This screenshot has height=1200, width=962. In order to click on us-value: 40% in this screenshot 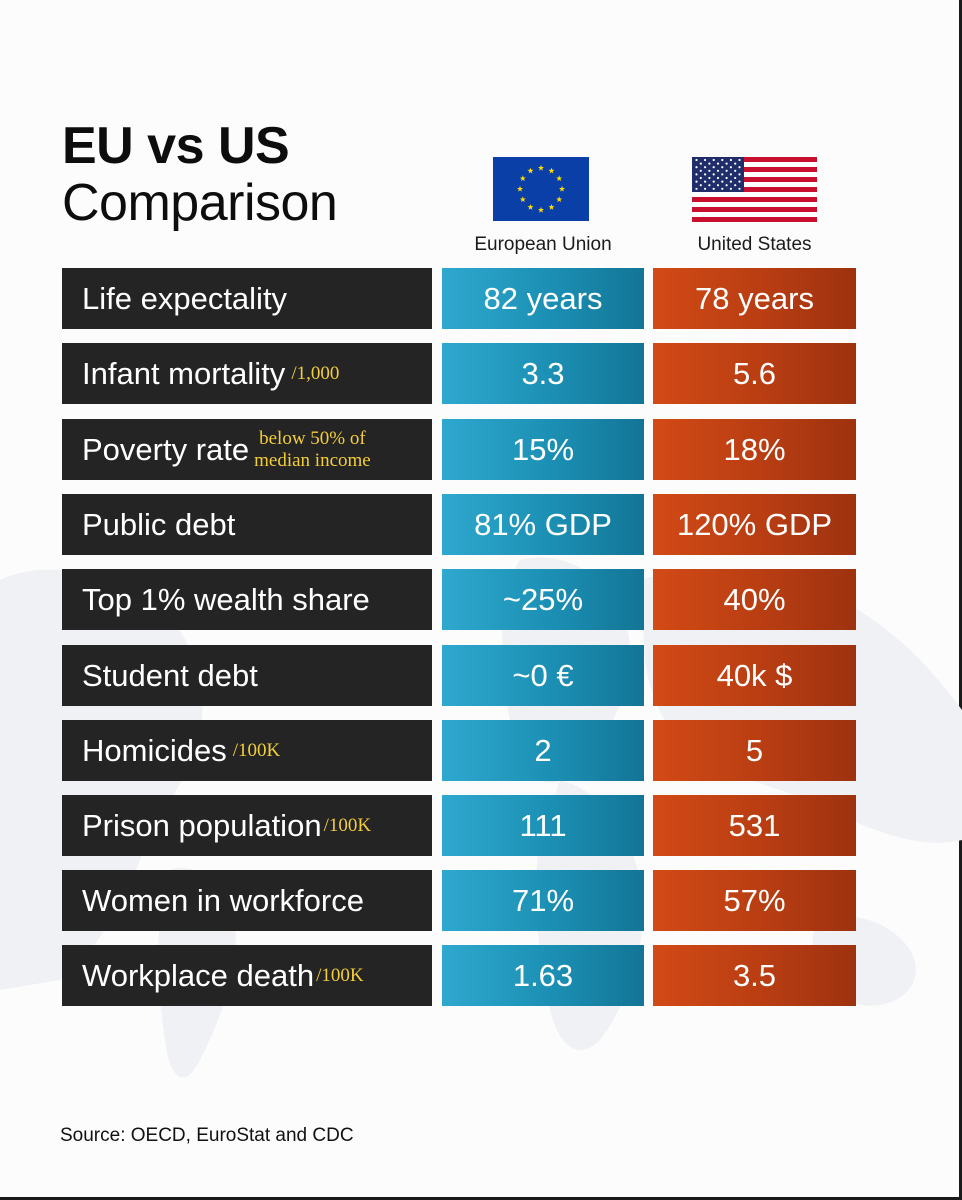, I will do `click(754, 599)`.